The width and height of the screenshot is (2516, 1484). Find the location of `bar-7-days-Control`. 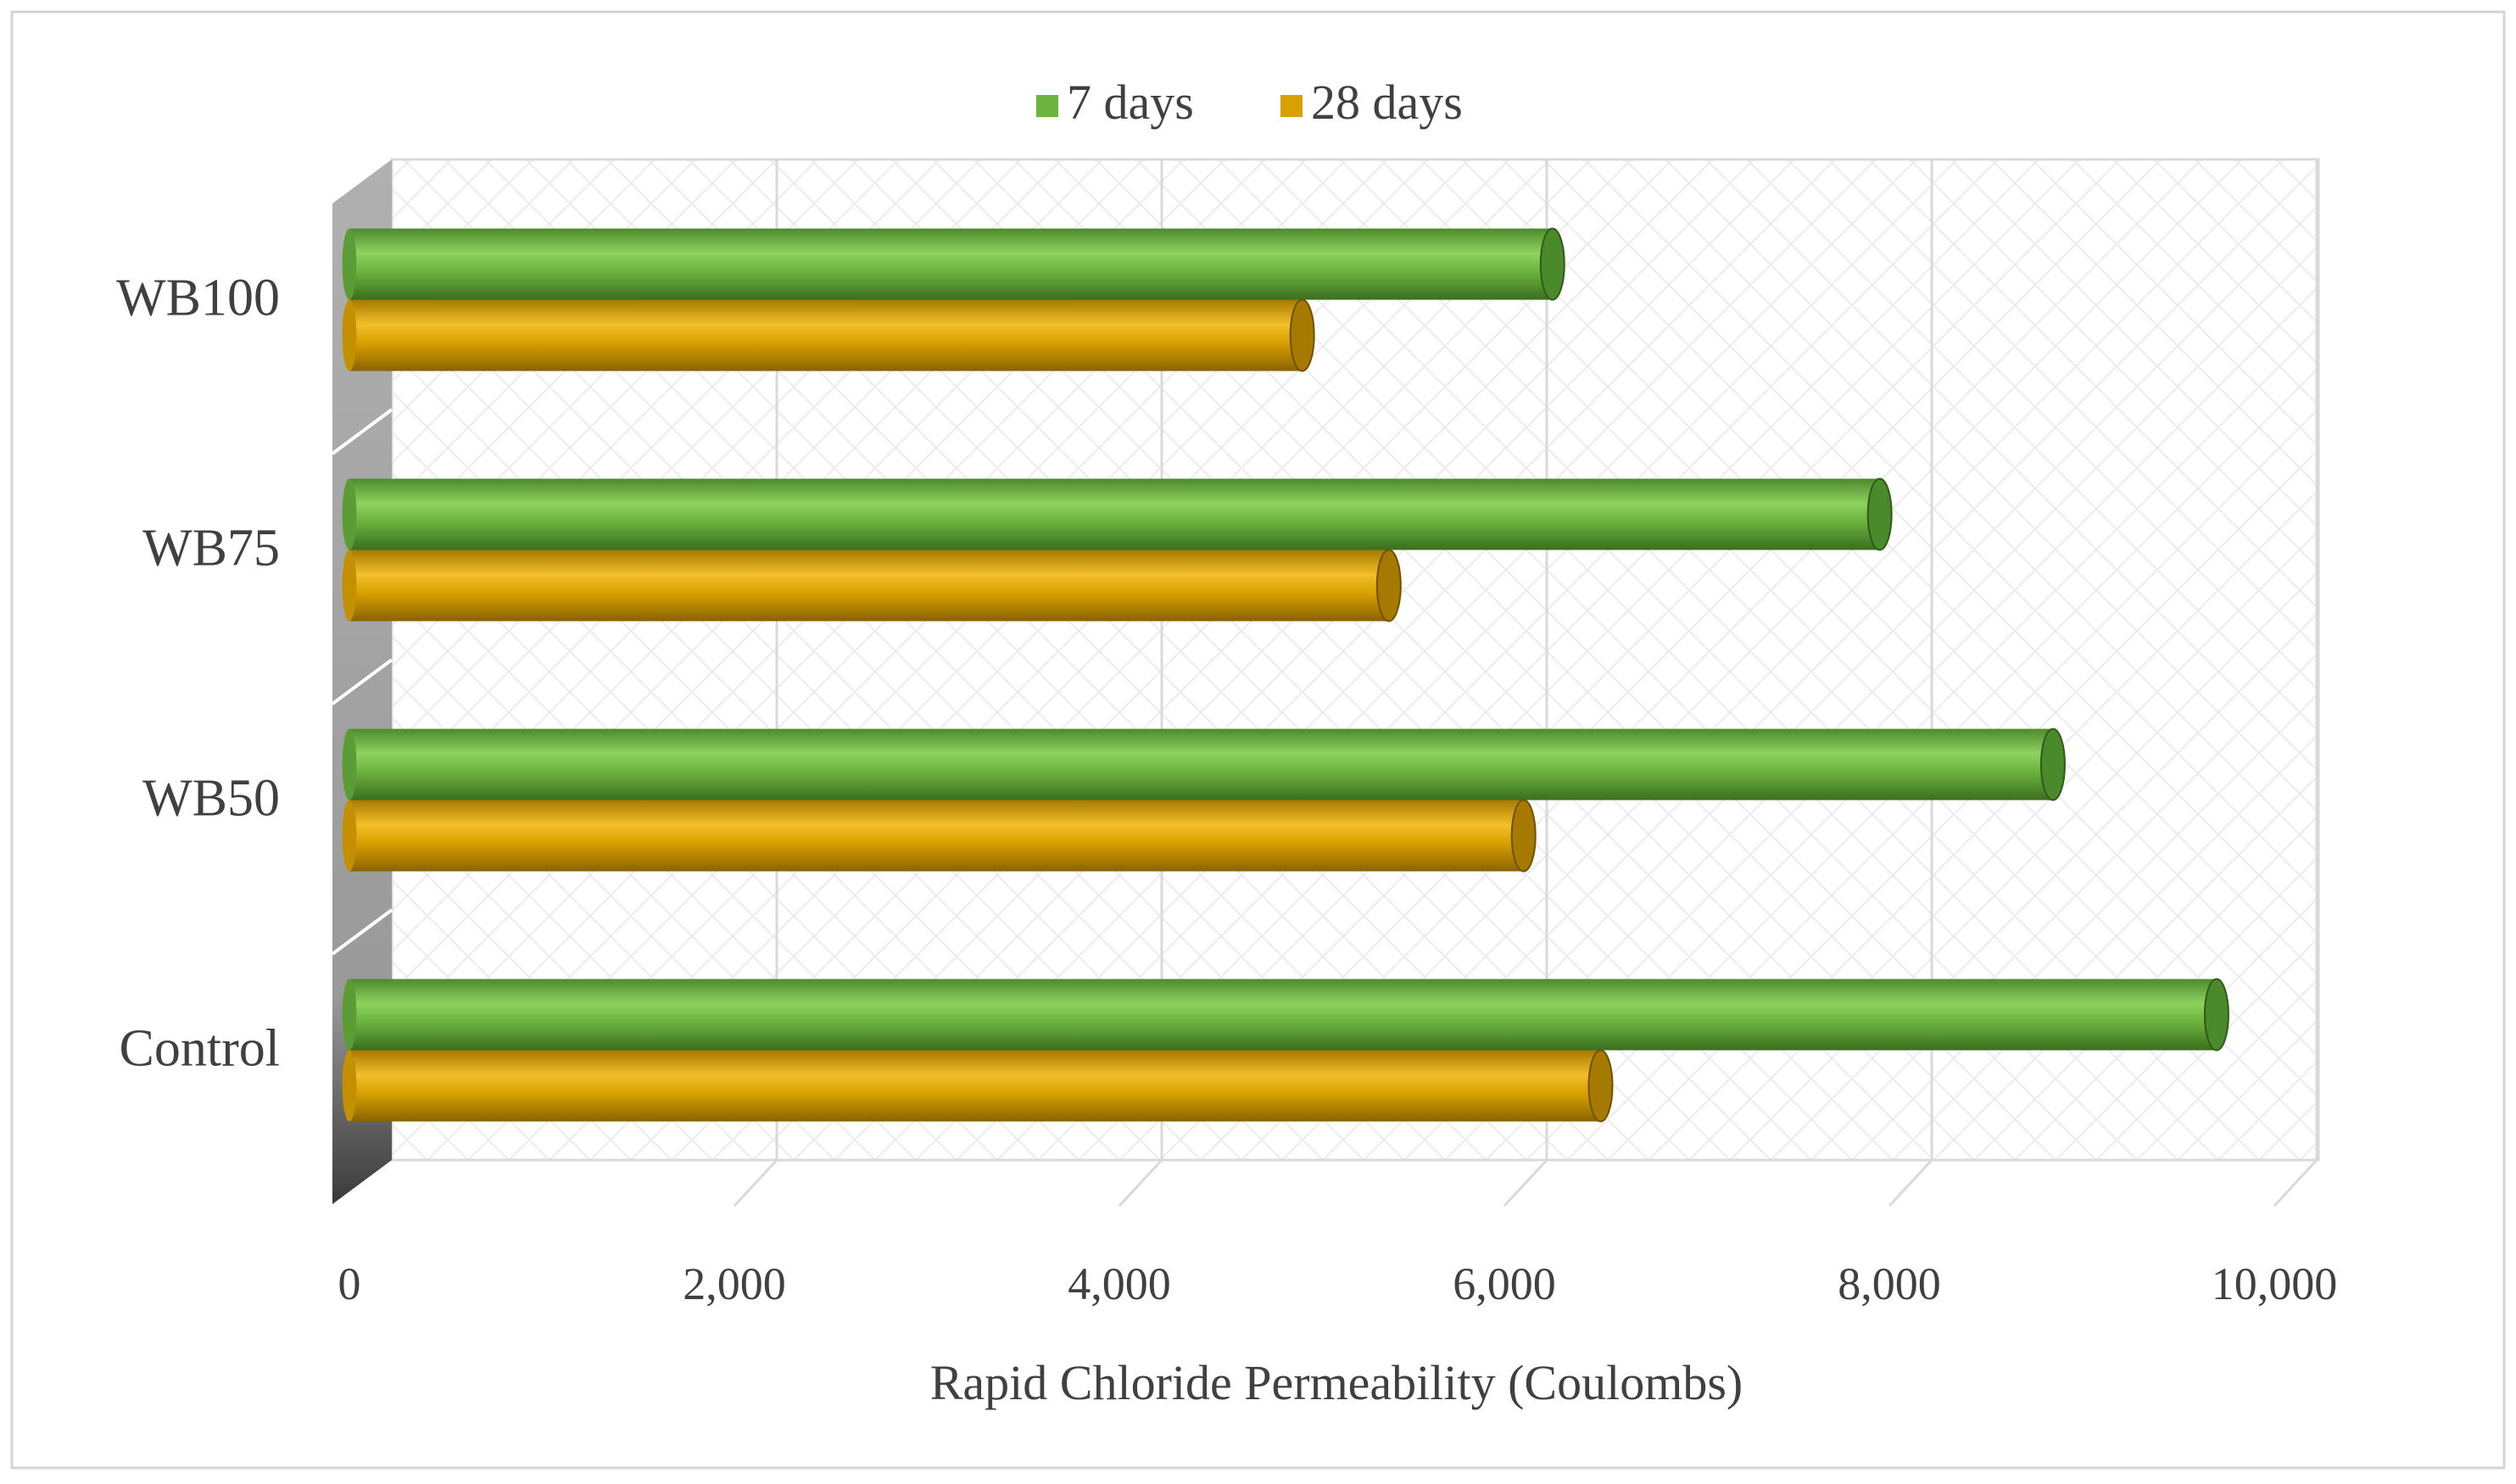

bar-7-days-Control is located at coordinates (1285, 1015).